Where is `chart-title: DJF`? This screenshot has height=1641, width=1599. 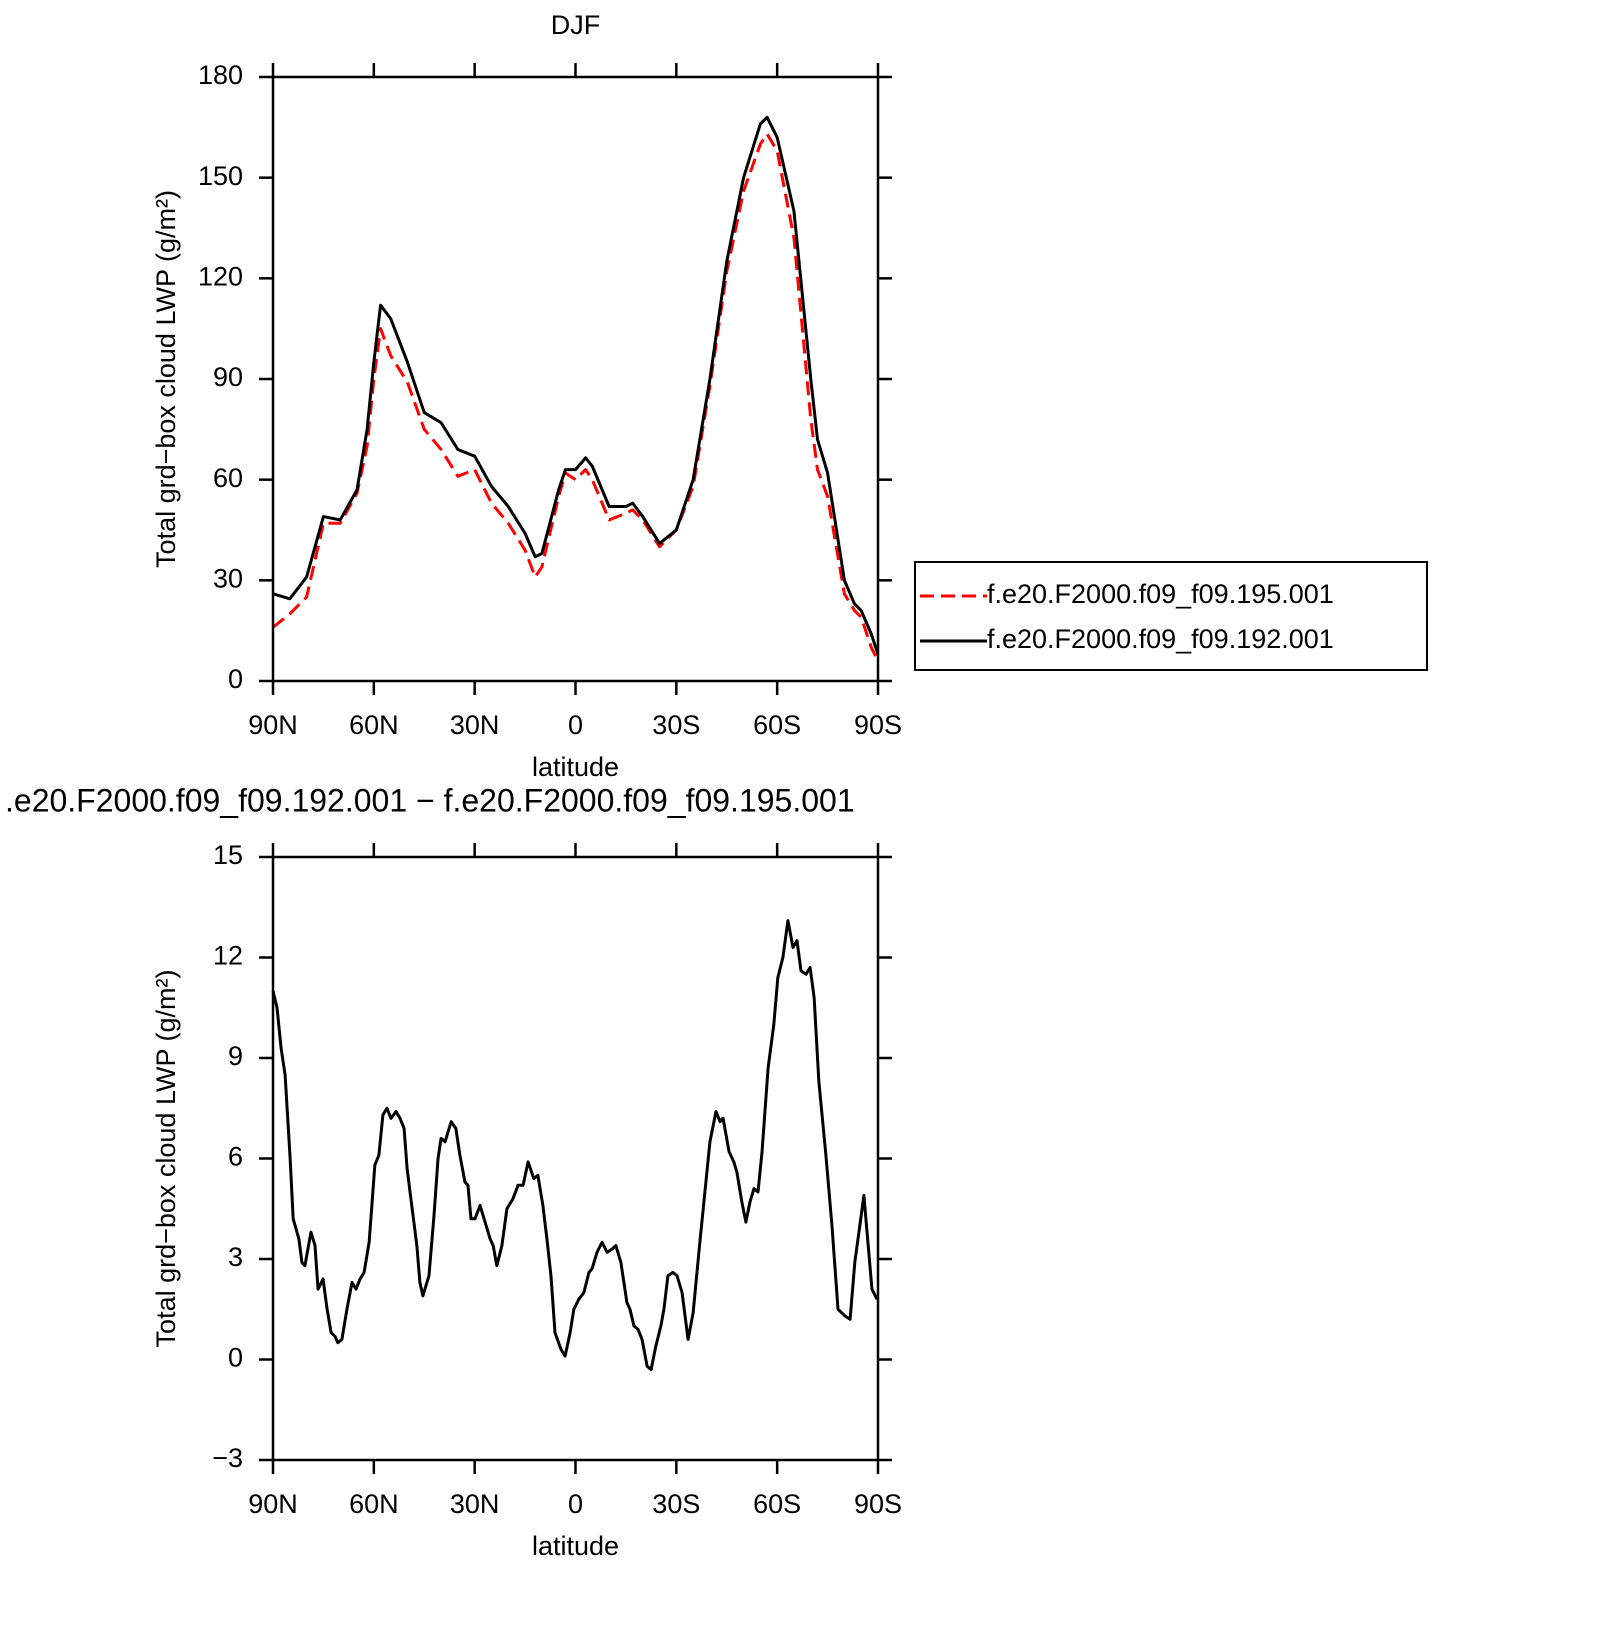 chart-title: DJF is located at coordinates (576, 25).